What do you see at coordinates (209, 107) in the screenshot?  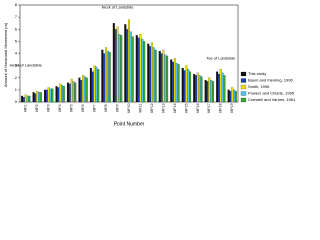 I see `x-tick-label: MP17` at bounding box center [209, 107].